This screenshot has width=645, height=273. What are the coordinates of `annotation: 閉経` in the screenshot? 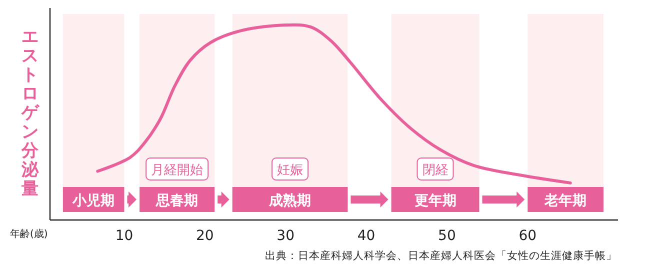 It's located at (435, 170).